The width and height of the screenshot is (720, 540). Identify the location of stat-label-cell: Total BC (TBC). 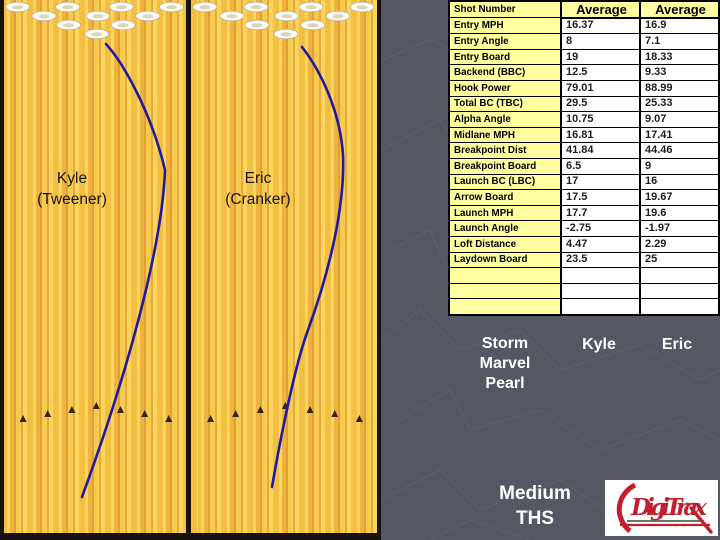
(505, 104).